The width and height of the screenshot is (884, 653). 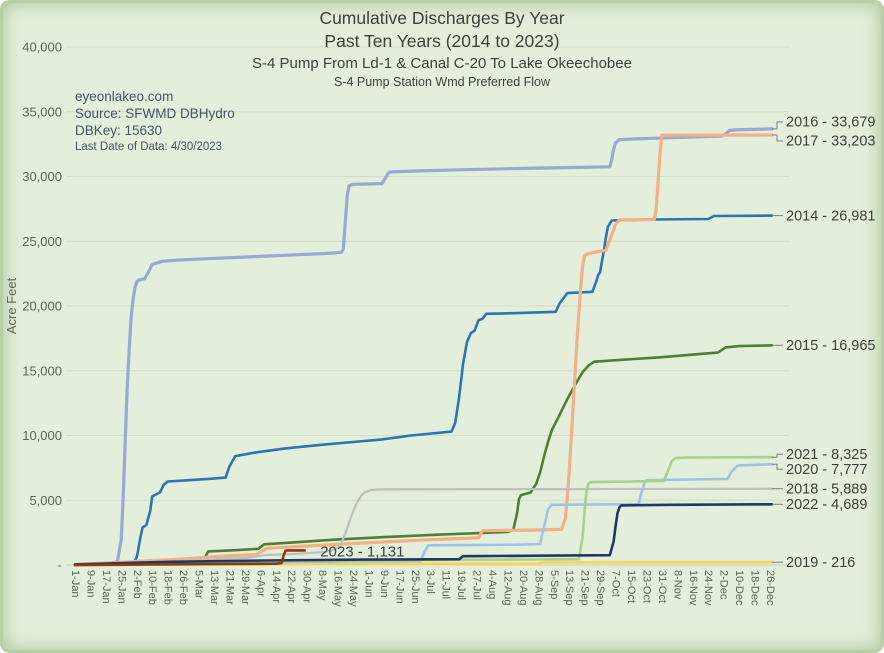 I want to click on x-tick-label: 9-Jun, so click(x=384, y=584).